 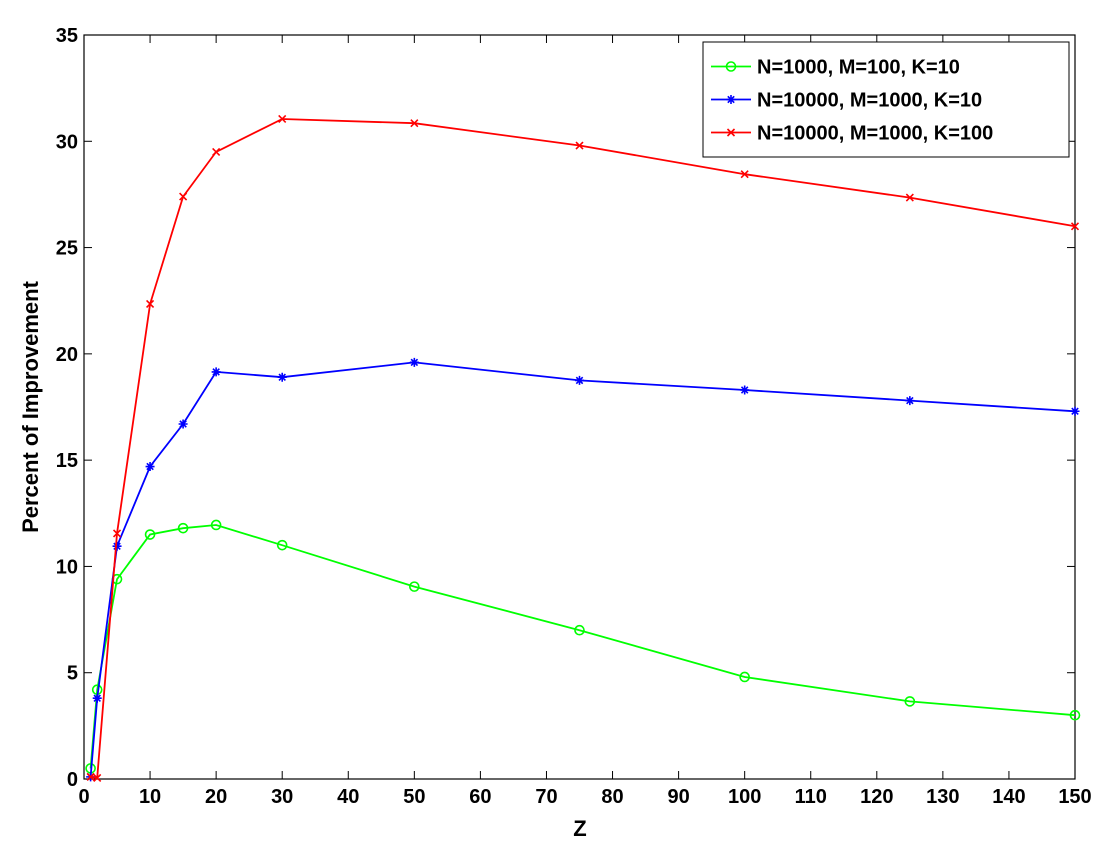 What do you see at coordinates (546, 797) in the screenshot?
I see `x-tick-label: 70` at bounding box center [546, 797].